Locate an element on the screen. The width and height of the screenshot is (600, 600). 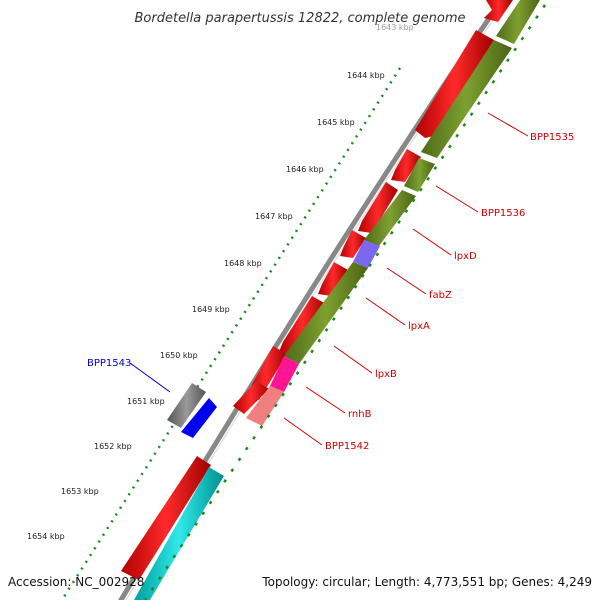
tick-label: 1646 kbp is located at coordinates (305, 169).